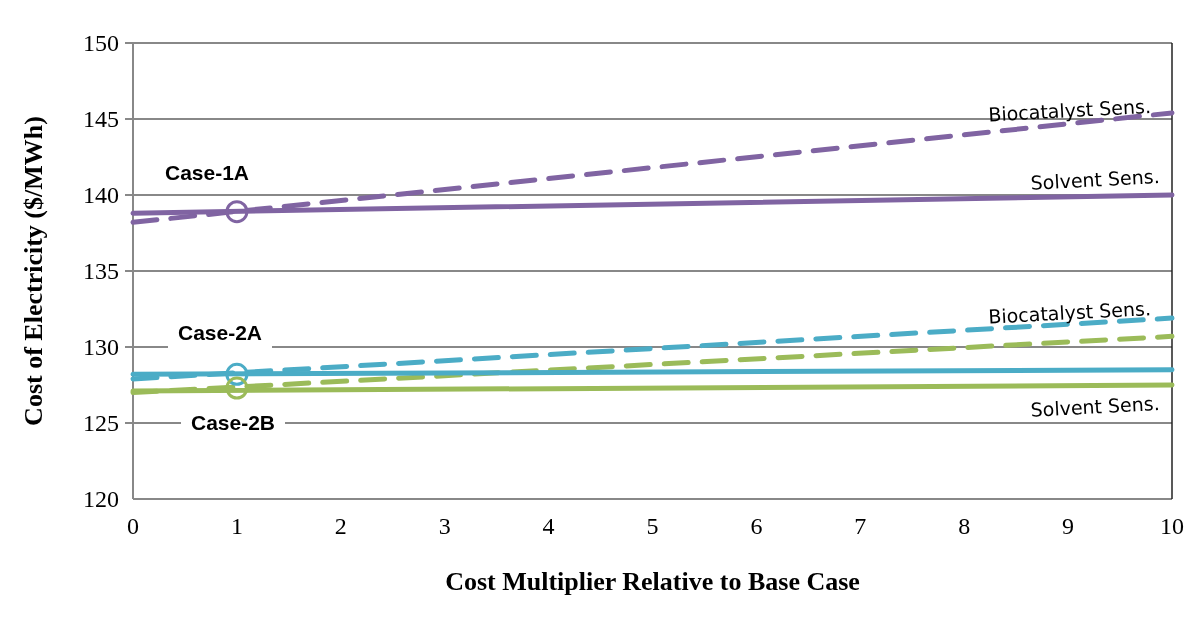  I want to click on x-tick-label: 5, so click(652, 526).